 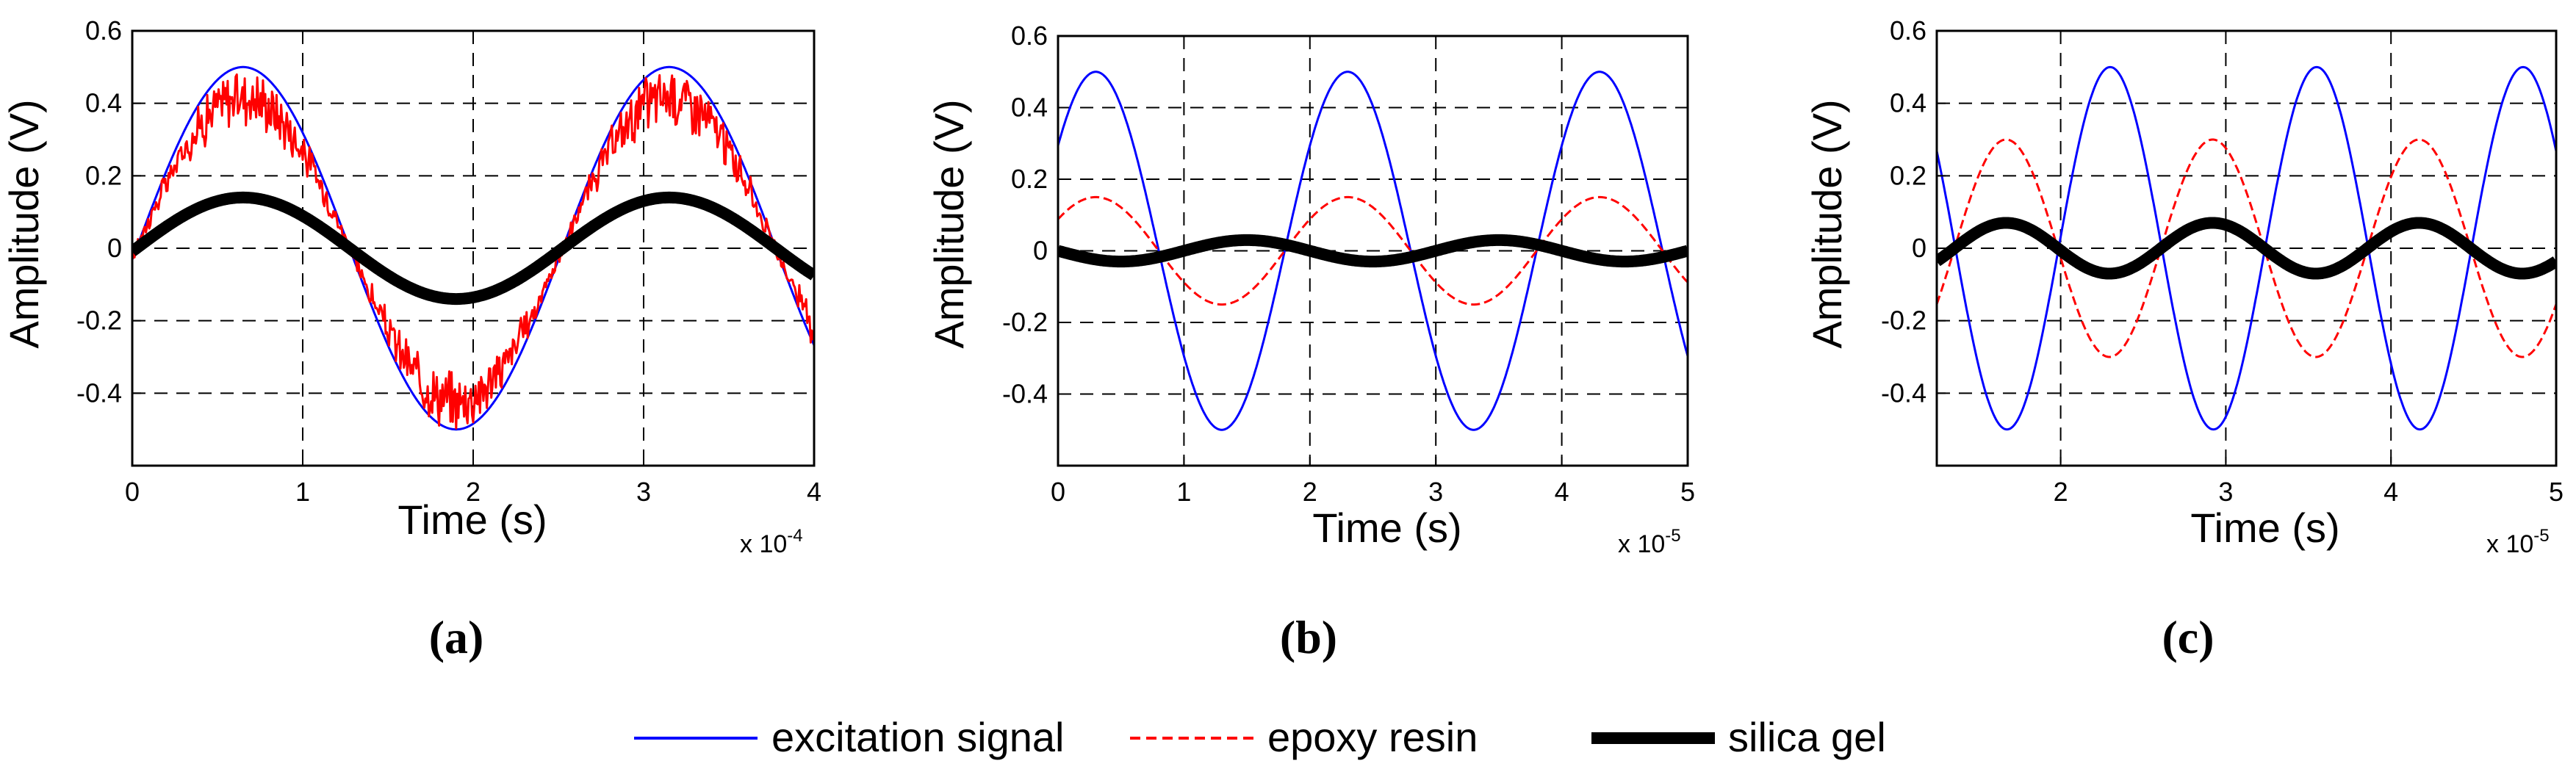 What do you see at coordinates (1308, 637) in the screenshot?
I see `panel-label-b: (b)` at bounding box center [1308, 637].